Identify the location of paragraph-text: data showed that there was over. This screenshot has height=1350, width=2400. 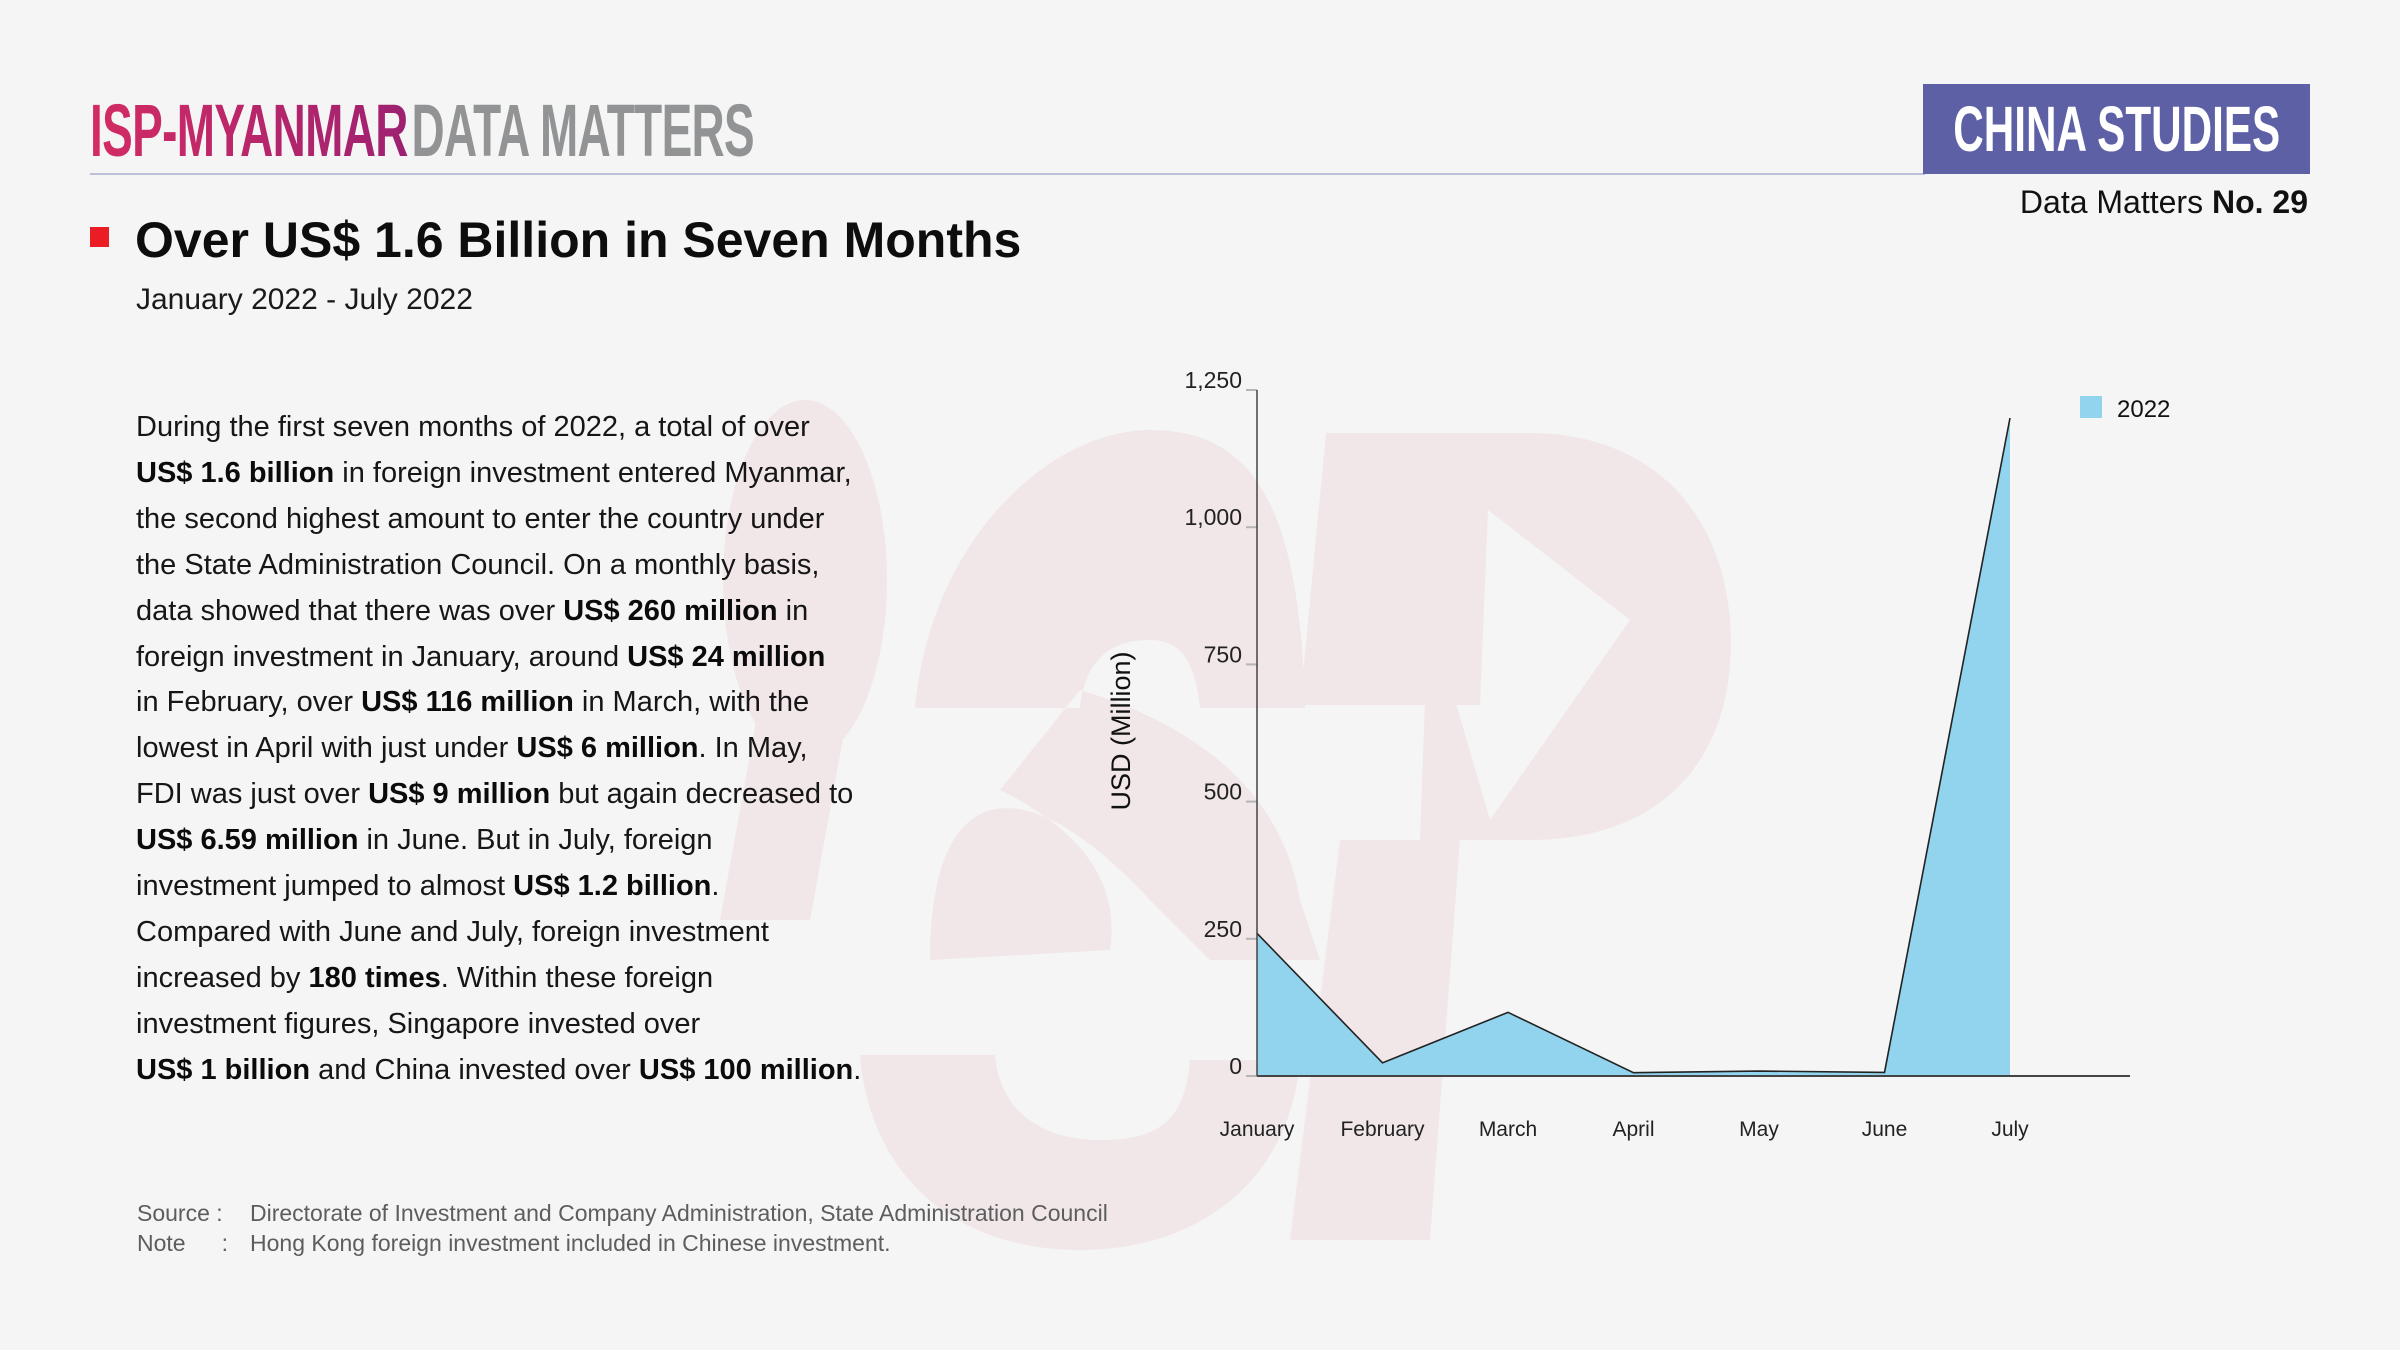
(350, 610).